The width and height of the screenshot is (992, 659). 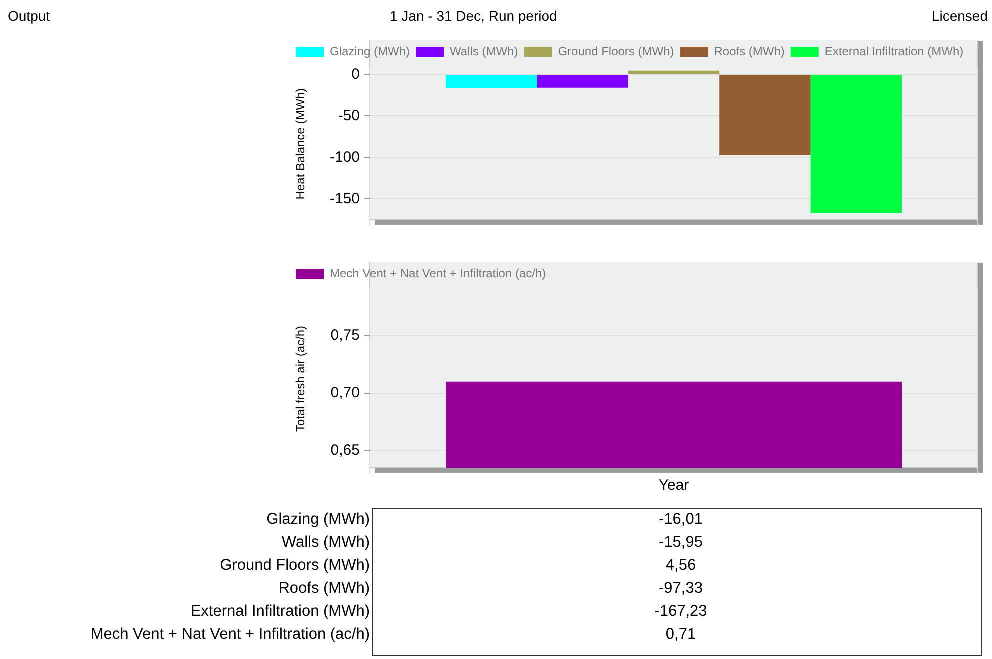 What do you see at coordinates (318, 519) in the screenshot?
I see `text: Glazing (MWh)` at bounding box center [318, 519].